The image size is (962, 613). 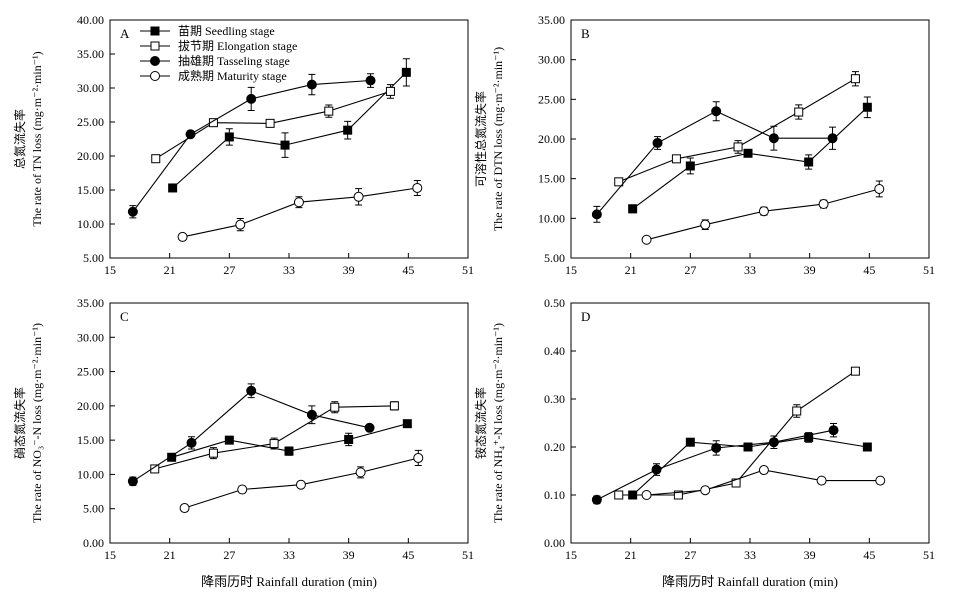 I want to click on series-tasseling-A, so click(x=251, y=146).